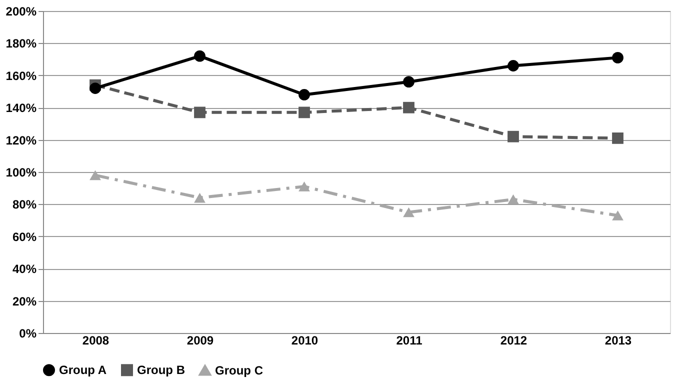  I want to click on legend-label: Group C, so click(239, 370).